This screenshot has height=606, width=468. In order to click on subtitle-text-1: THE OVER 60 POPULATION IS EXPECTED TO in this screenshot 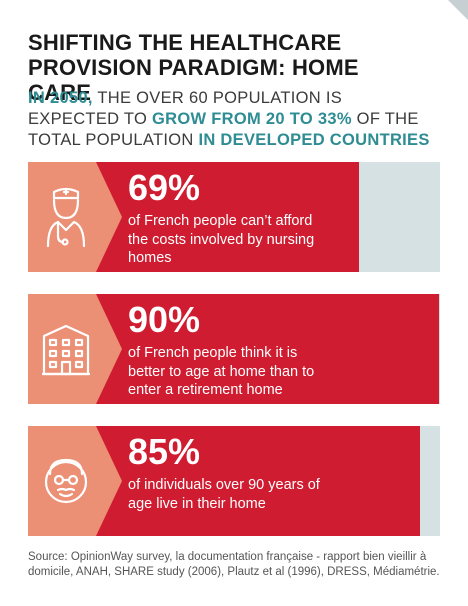, I will do `click(185, 108)`.